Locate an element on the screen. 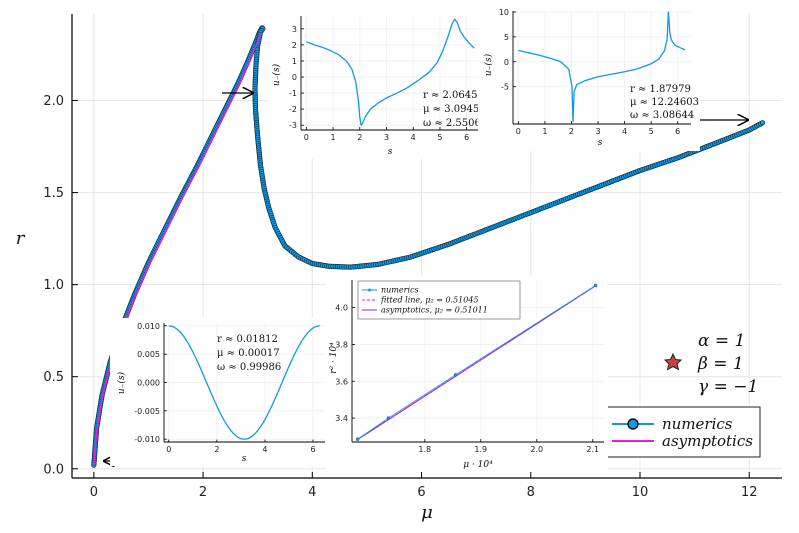  inset-peak-ytick-label: -2 is located at coordinates (293, 109).